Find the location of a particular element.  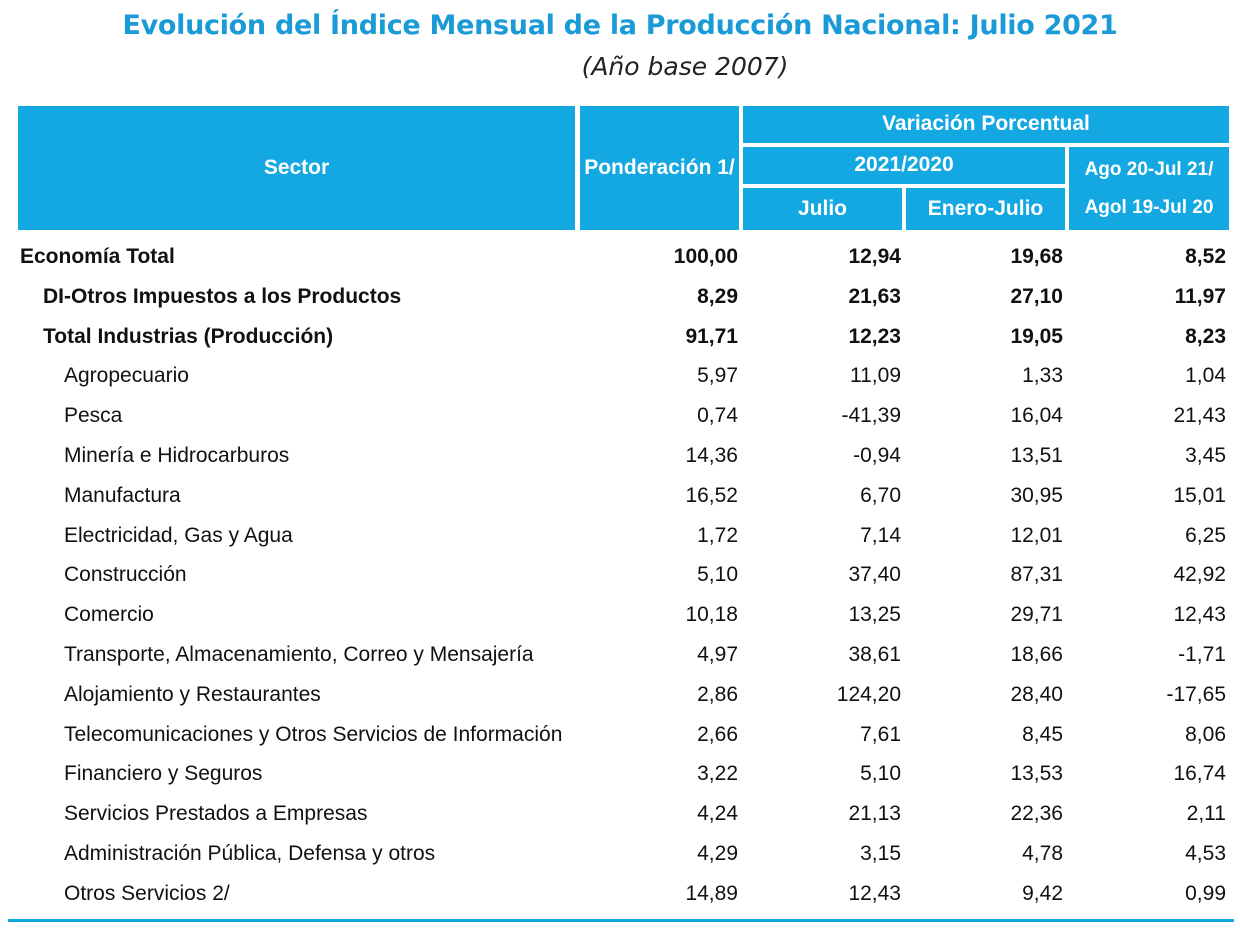

table-row: Manufactura 16,52 6,70 30,95 15,01 is located at coordinates (620, 496).